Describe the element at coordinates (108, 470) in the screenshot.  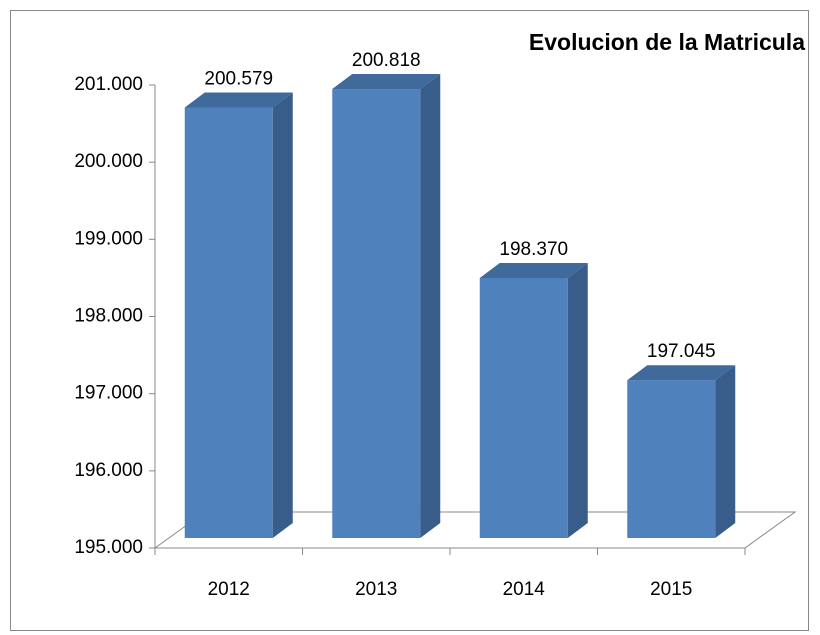
I see `y-tick-label: 196.000` at that location.